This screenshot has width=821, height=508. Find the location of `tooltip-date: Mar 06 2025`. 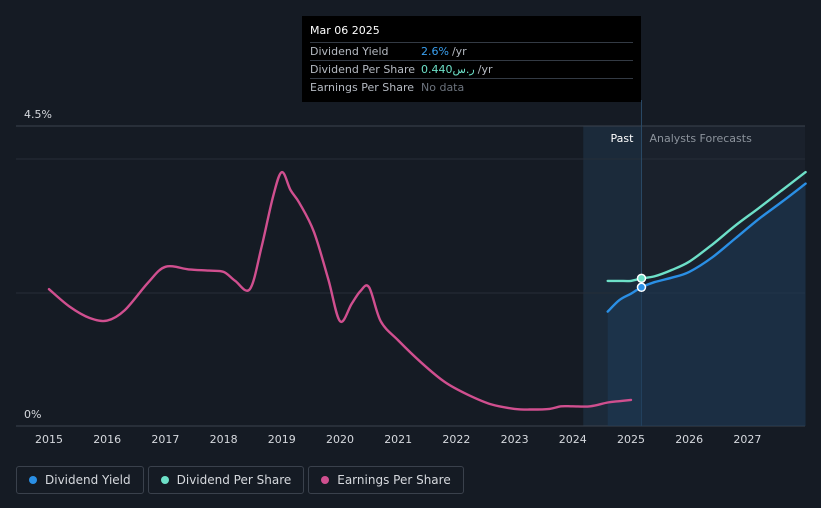

tooltip-date: Mar 06 2025 is located at coordinates (345, 30).